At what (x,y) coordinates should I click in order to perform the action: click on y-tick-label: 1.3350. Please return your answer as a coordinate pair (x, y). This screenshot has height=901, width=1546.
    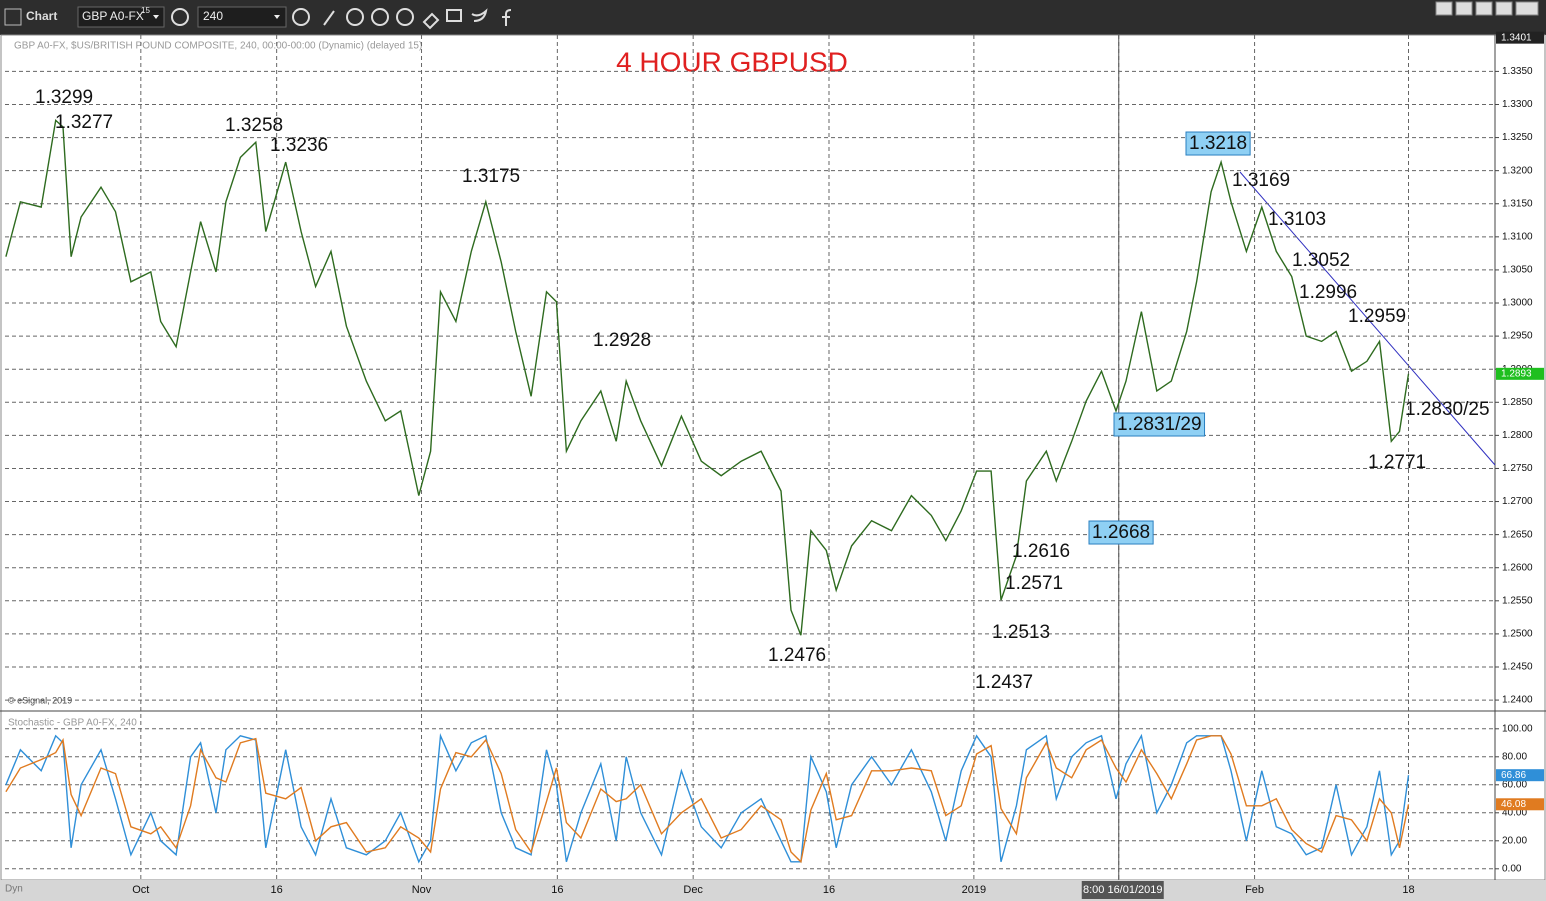
    Looking at the image, I should click on (1517, 71).